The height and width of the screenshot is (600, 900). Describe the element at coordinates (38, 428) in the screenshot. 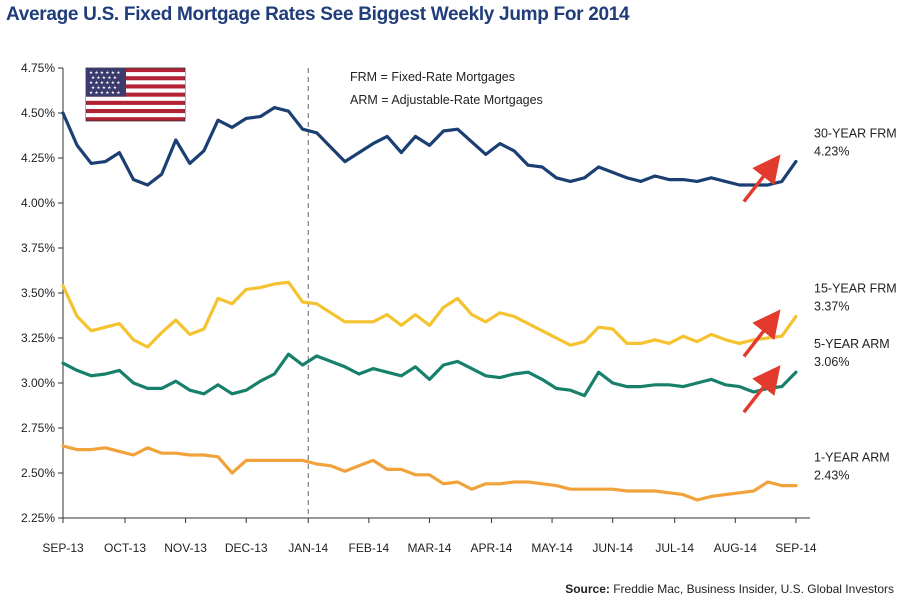

I see `y-tick-label: 2.75%` at that location.